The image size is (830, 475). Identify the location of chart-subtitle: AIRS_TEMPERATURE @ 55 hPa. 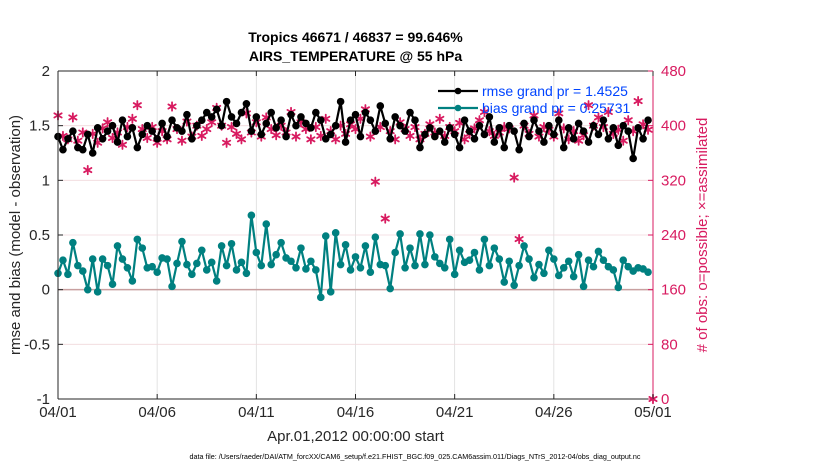
(356, 56).